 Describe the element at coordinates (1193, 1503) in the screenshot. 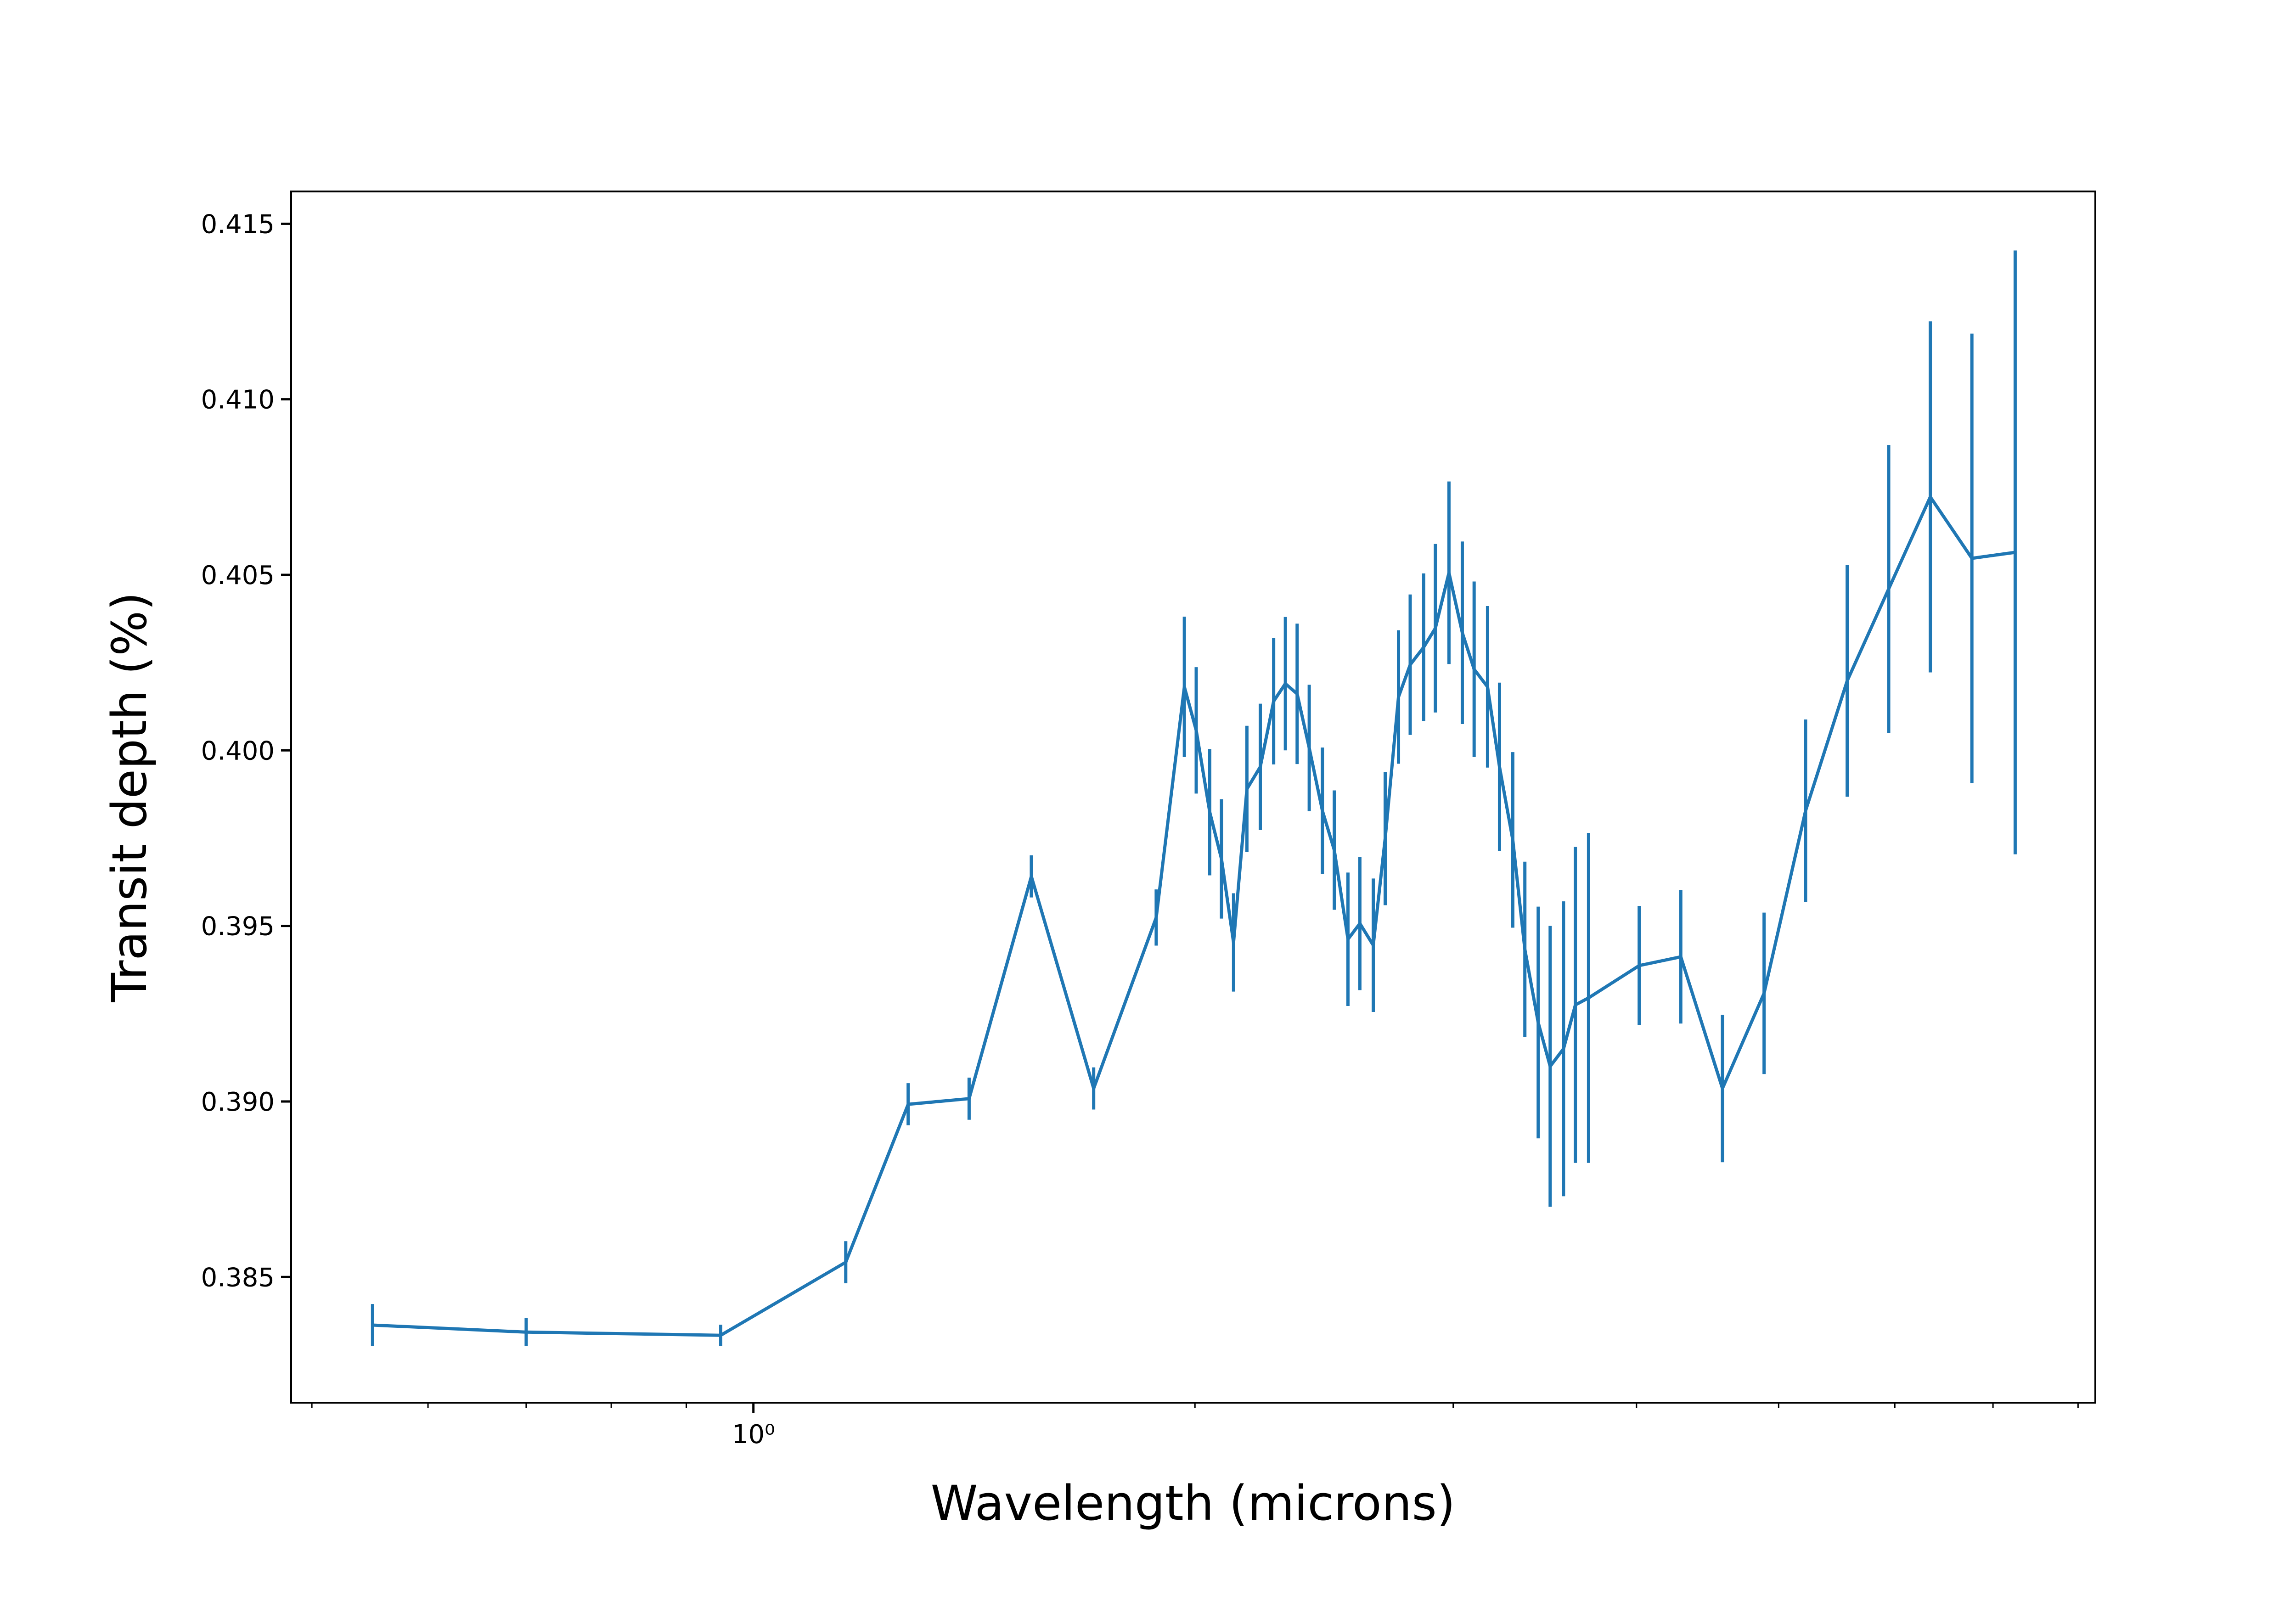

I see `x-axis-label: Wavelength (microns)` at that location.